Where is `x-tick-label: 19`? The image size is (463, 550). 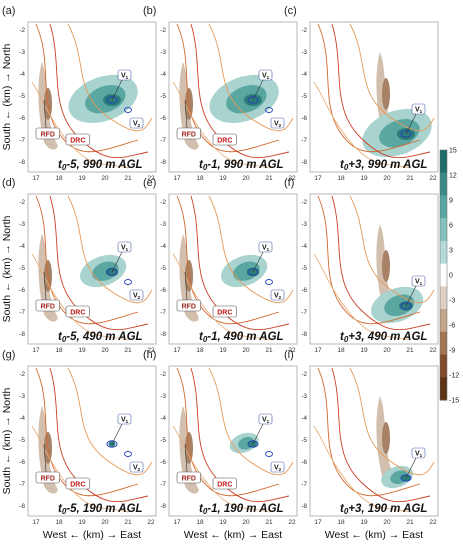 x-tick-label: 19 is located at coordinates (223, 178).